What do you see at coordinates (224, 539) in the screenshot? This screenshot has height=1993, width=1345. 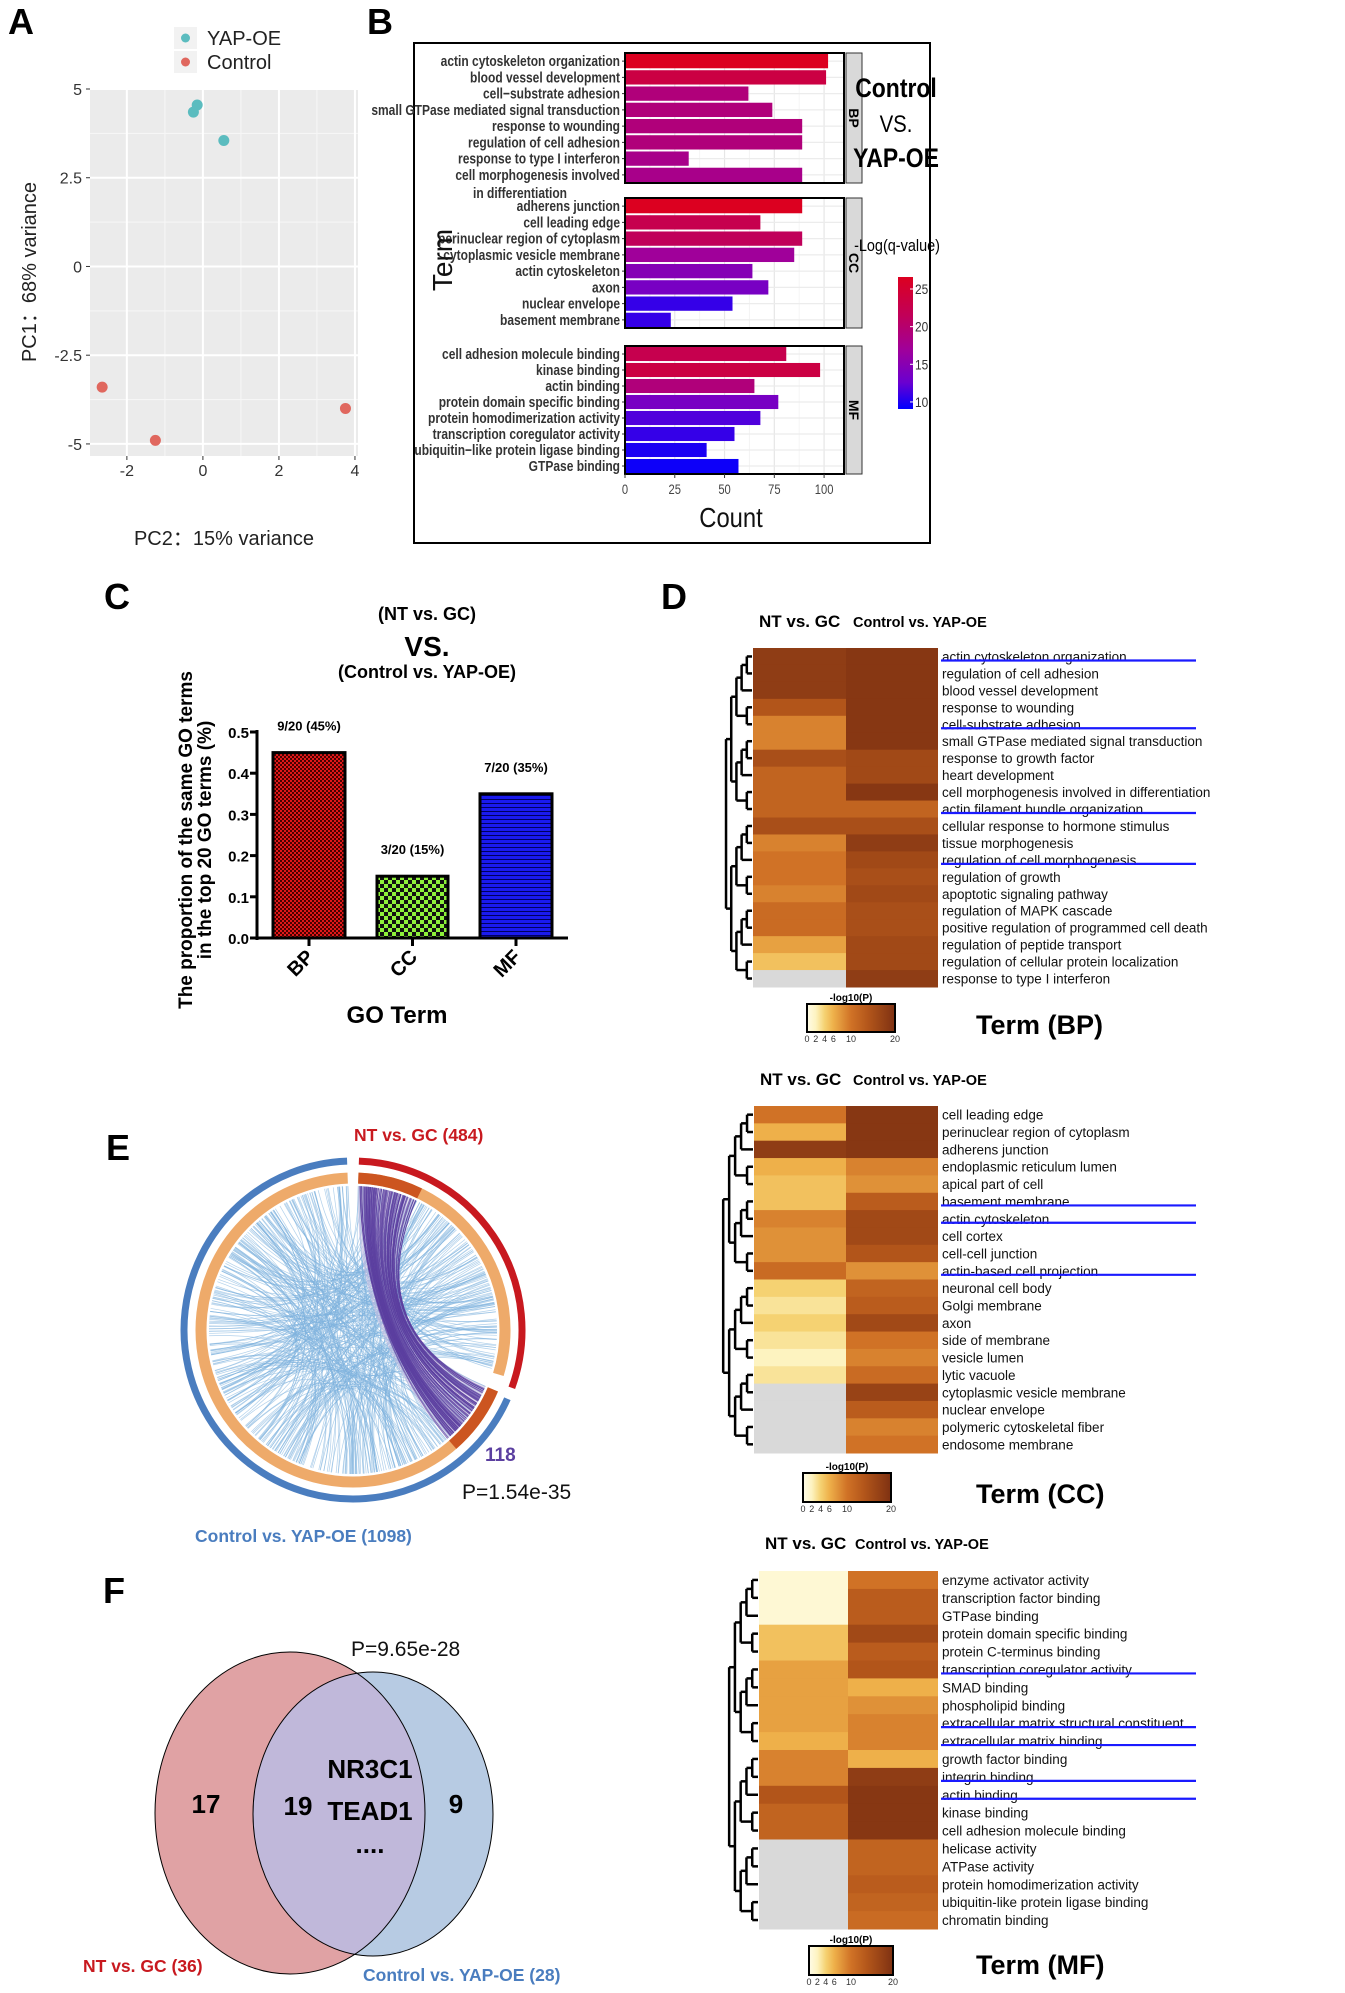 I see `x-axis-title: PC2：15% variance` at bounding box center [224, 539].